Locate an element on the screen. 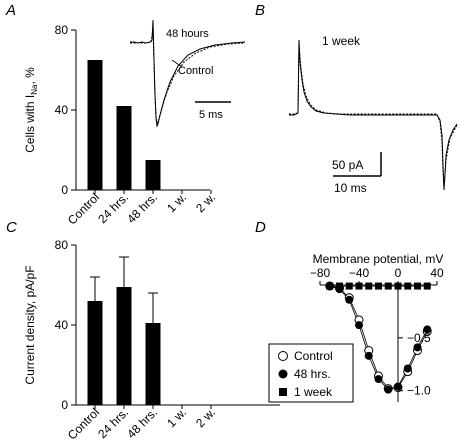  panel-d-xtick-label: 0 is located at coordinates (398, 273).